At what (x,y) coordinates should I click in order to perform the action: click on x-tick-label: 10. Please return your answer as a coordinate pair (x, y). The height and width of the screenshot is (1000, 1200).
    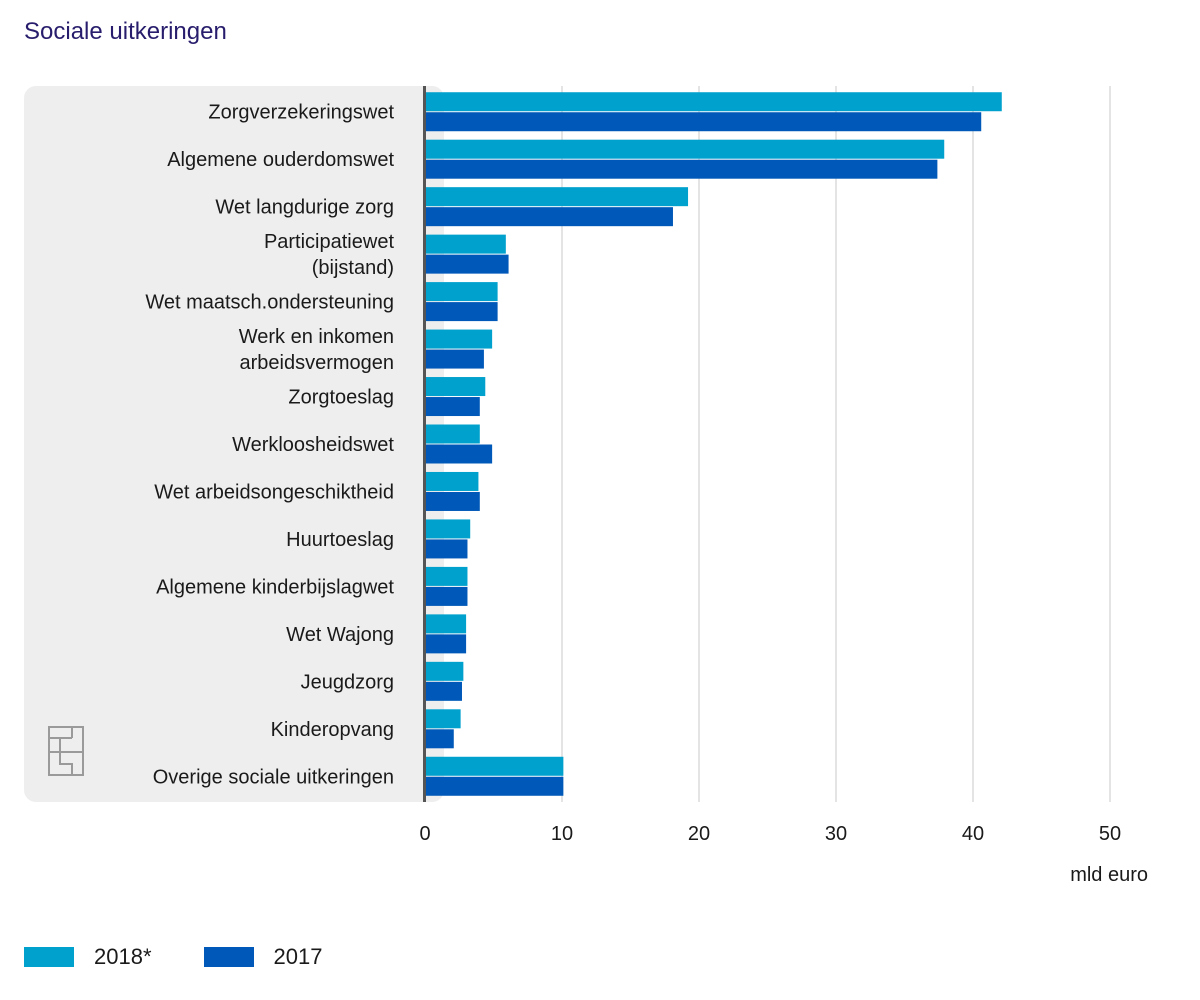
    Looking at the image, I should click on (562, 834).